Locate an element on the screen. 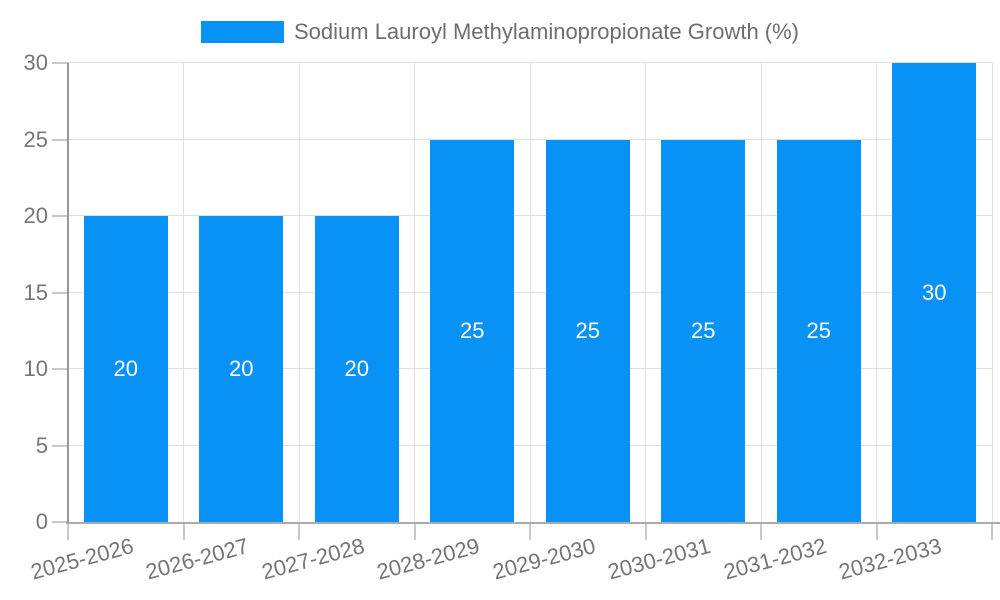  y-axis-label: 10 is located at coordinates (35, 368).